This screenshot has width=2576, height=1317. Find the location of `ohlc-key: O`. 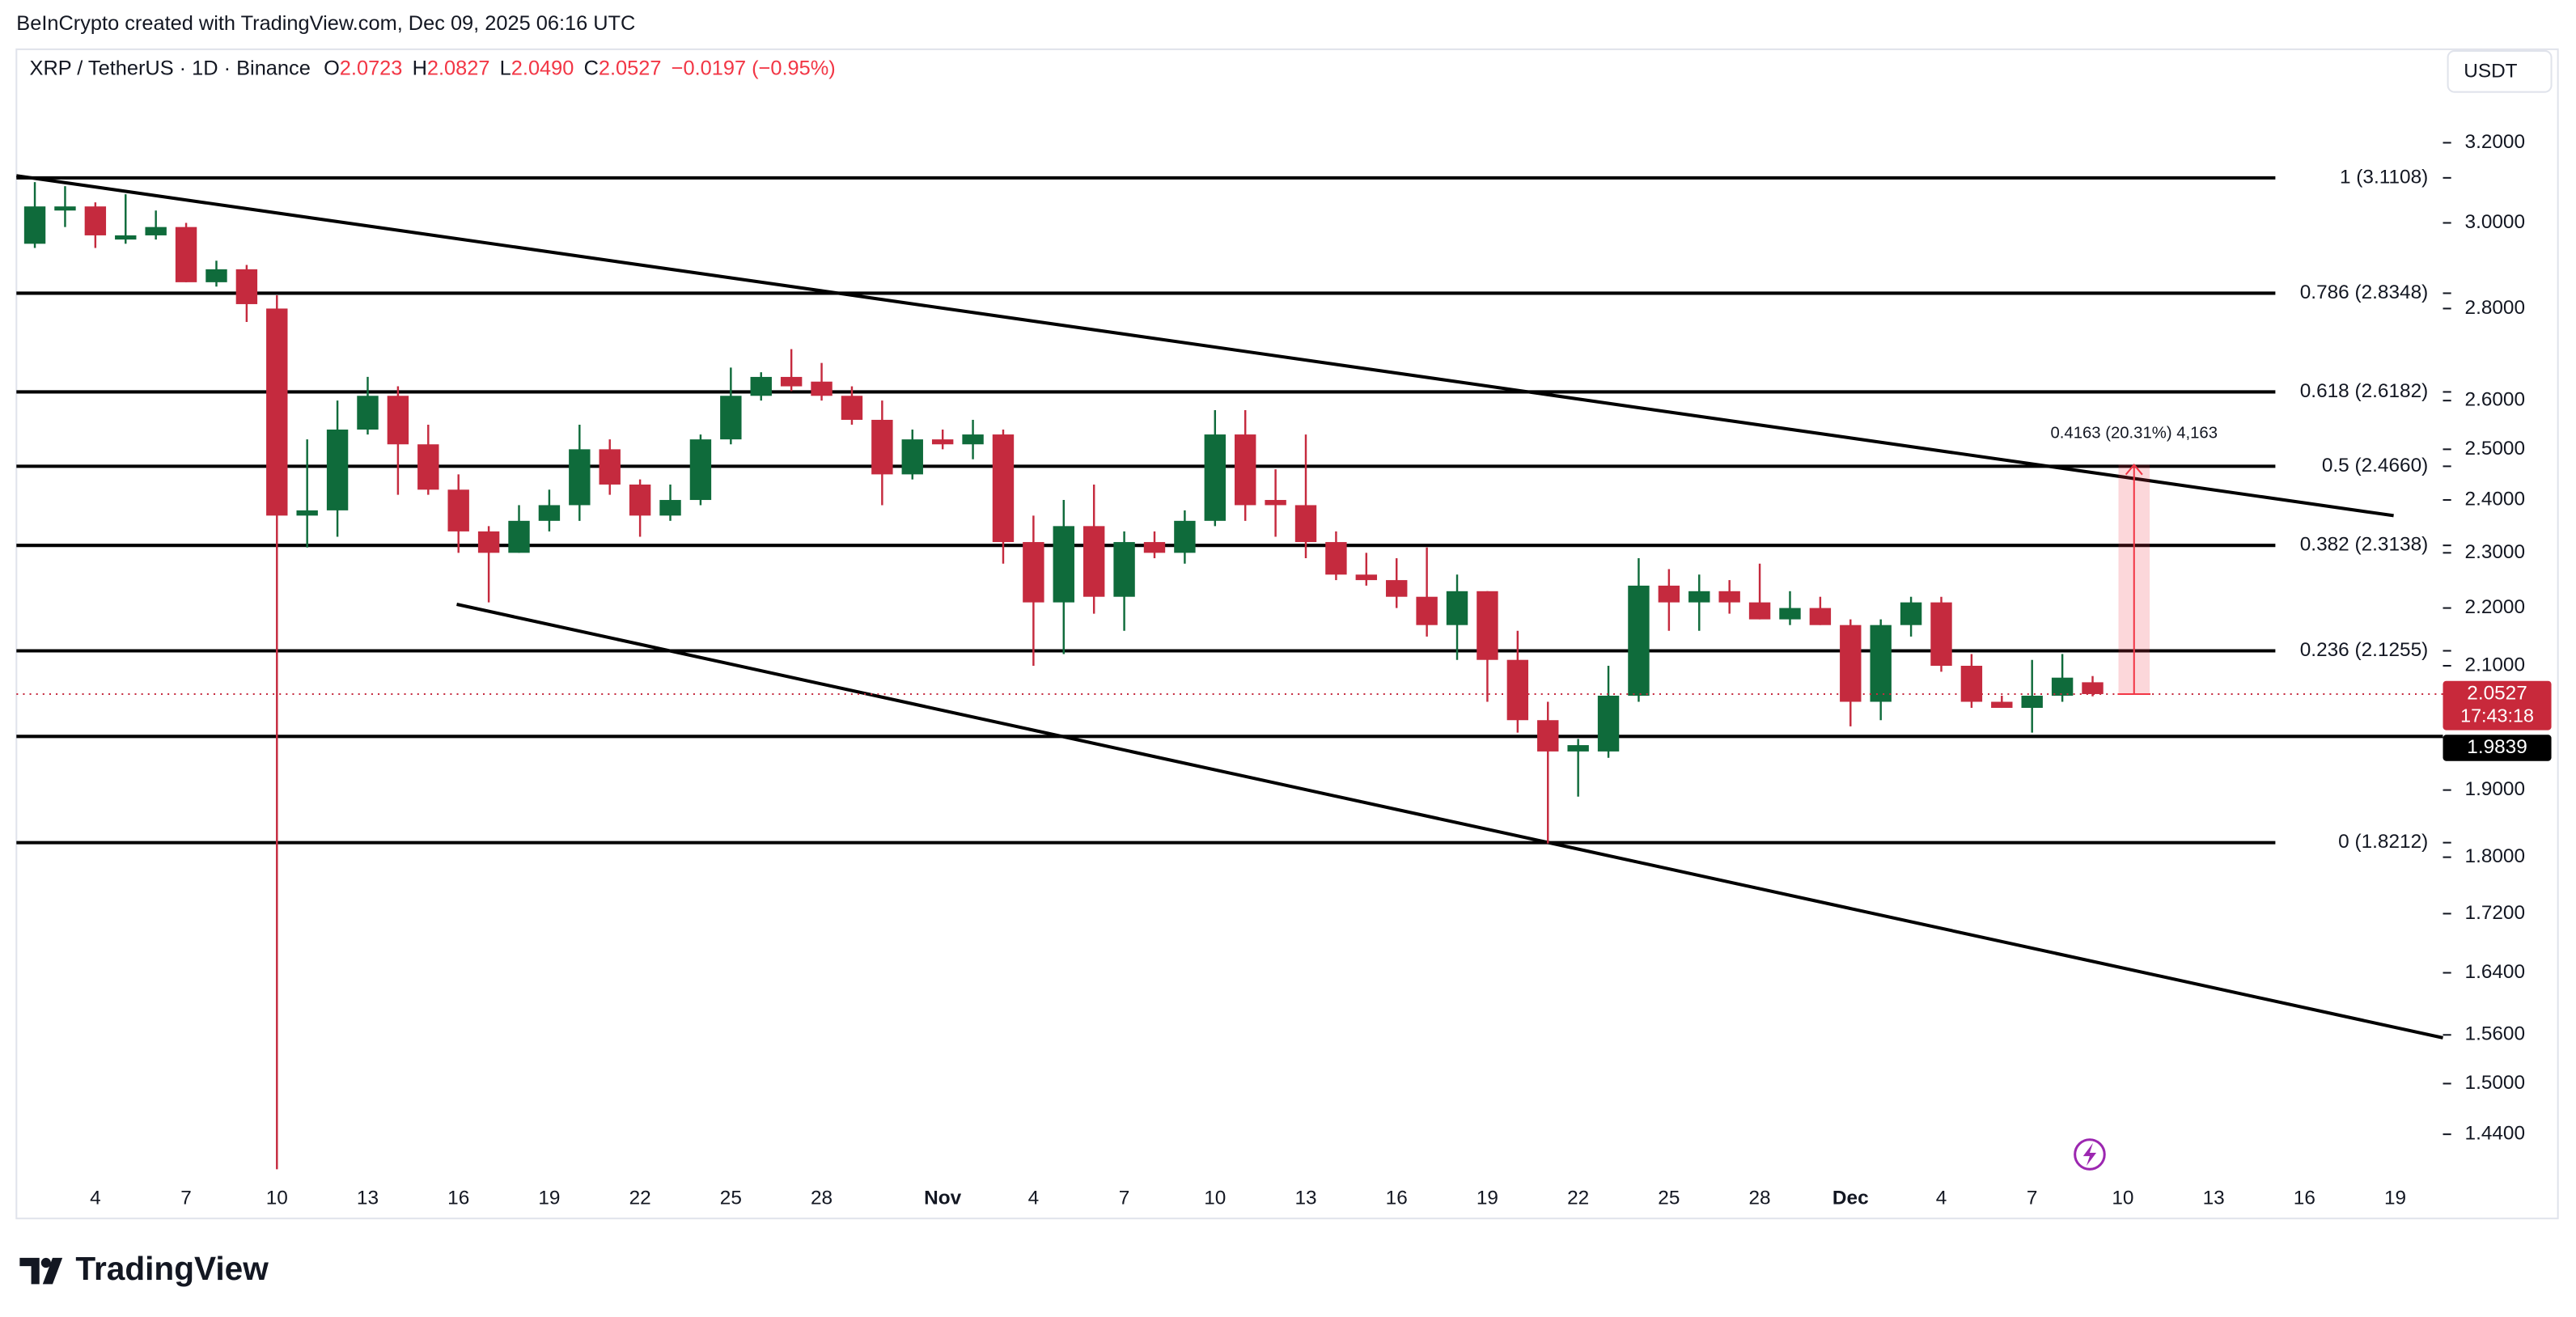

ohlc-key: O is located at coordinates (332, 68).